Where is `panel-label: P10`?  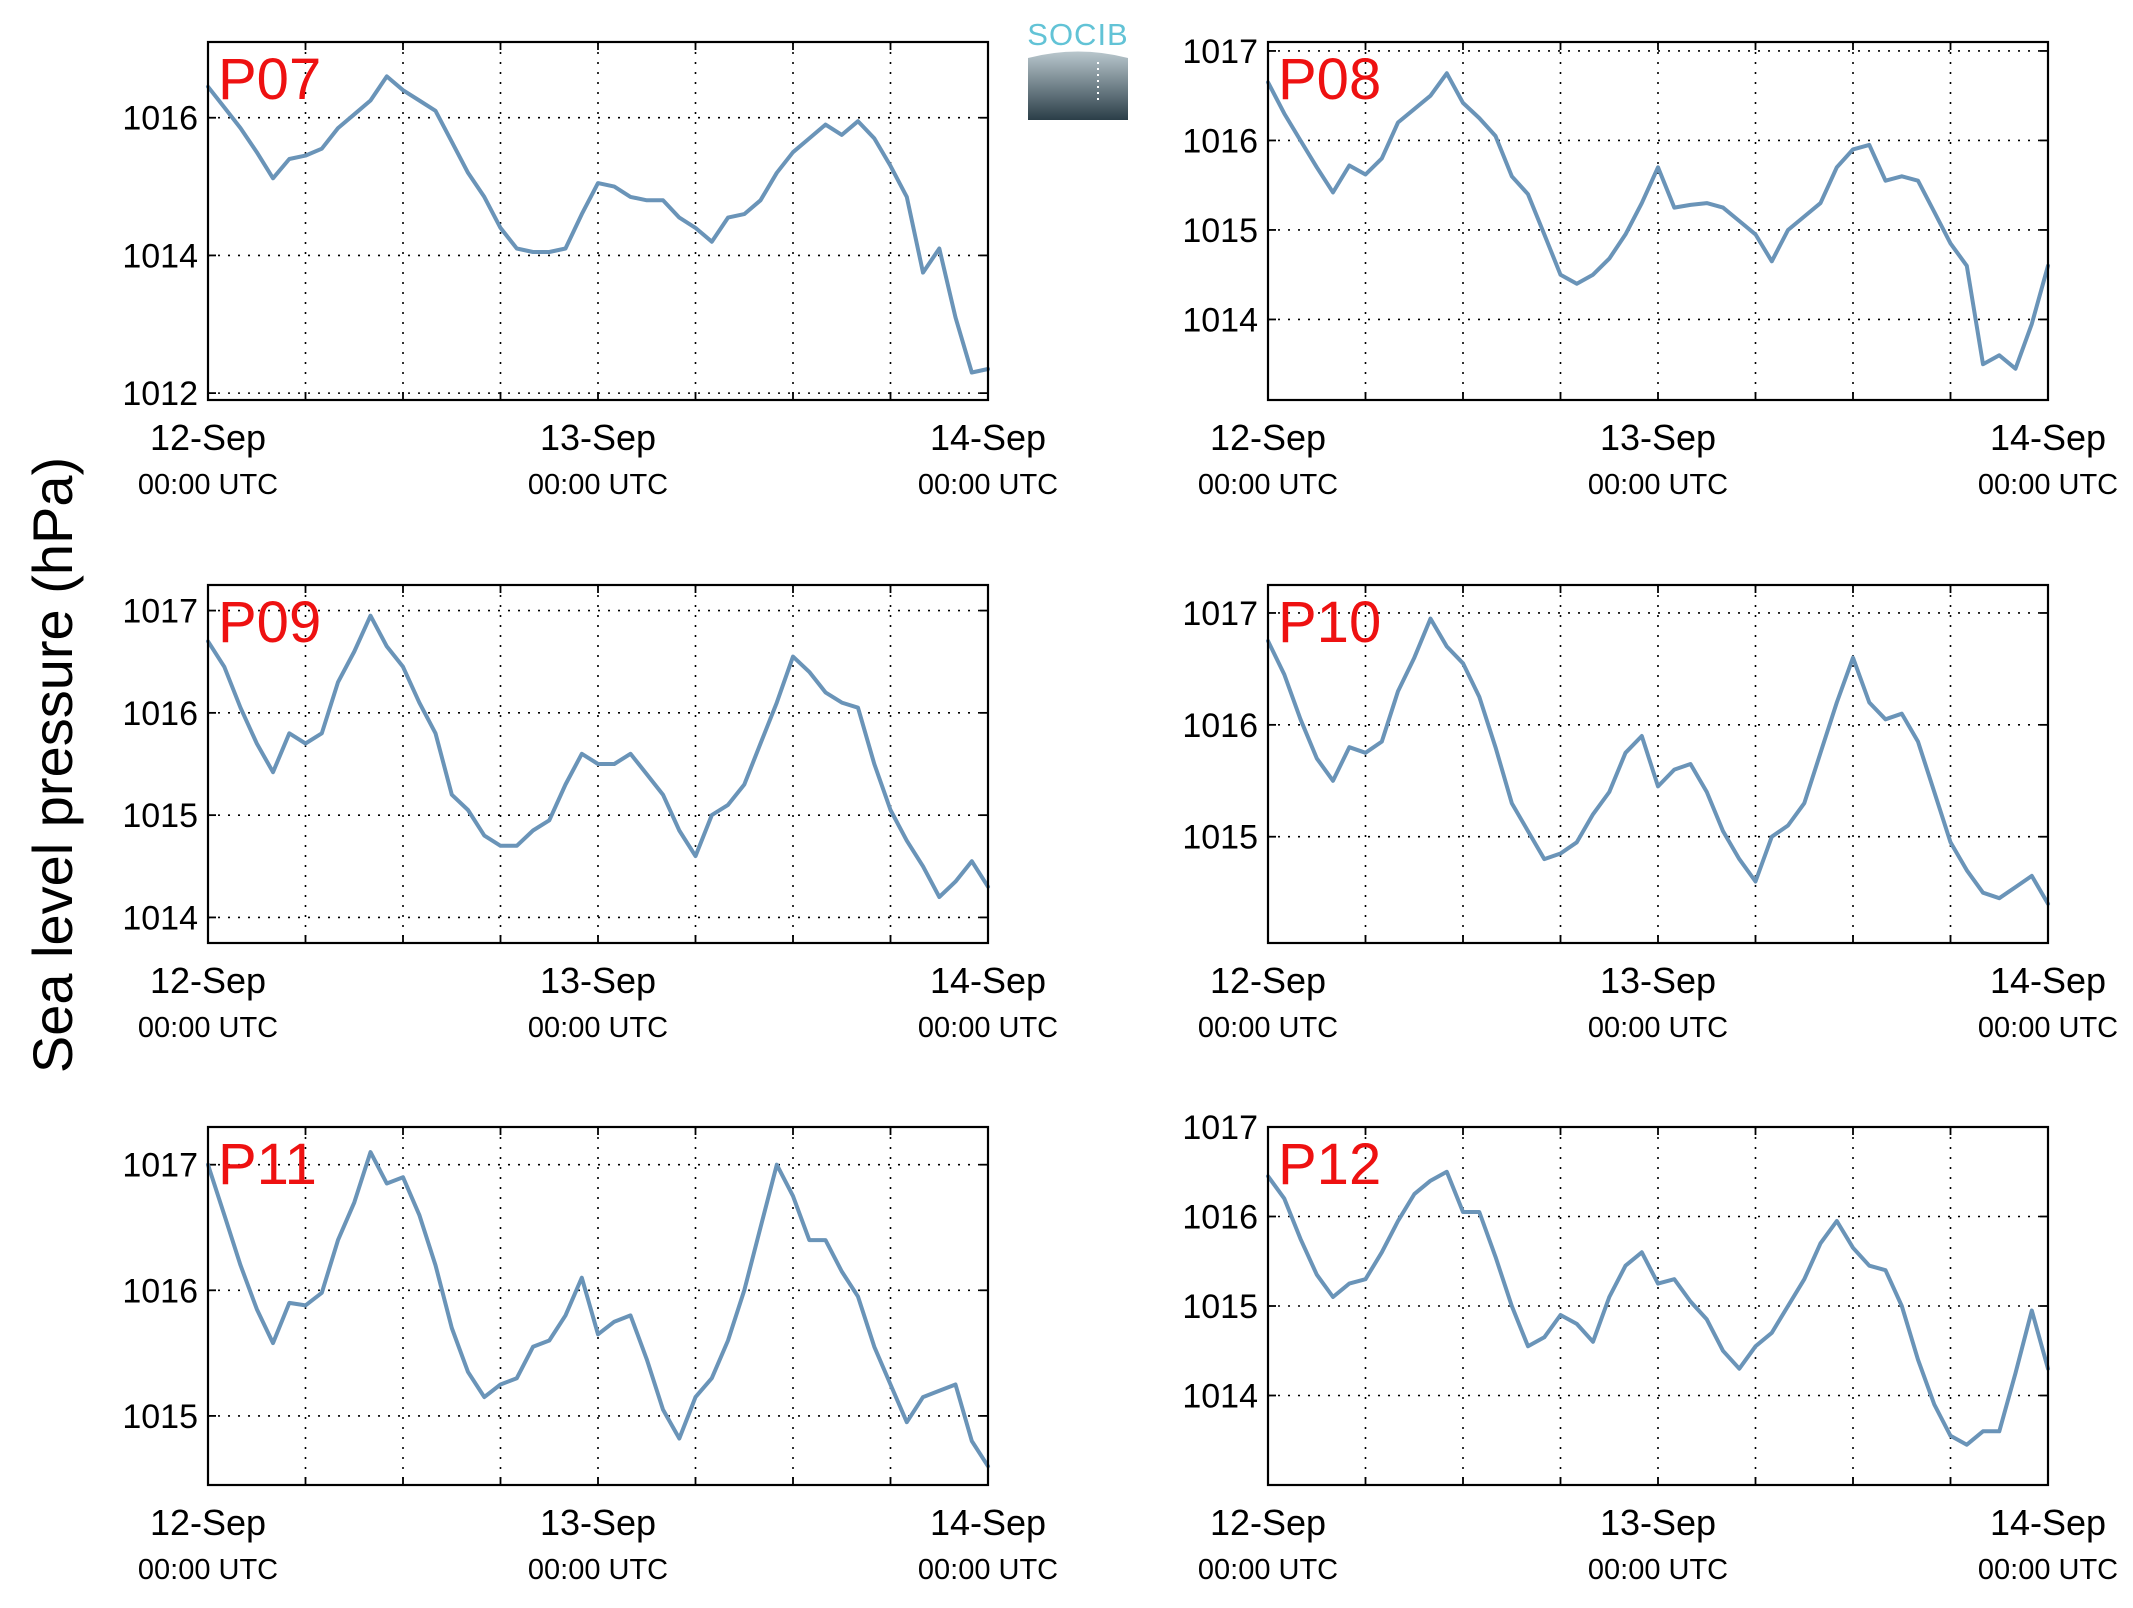 panel-label: P10 is located at coordinates (1329, 622).